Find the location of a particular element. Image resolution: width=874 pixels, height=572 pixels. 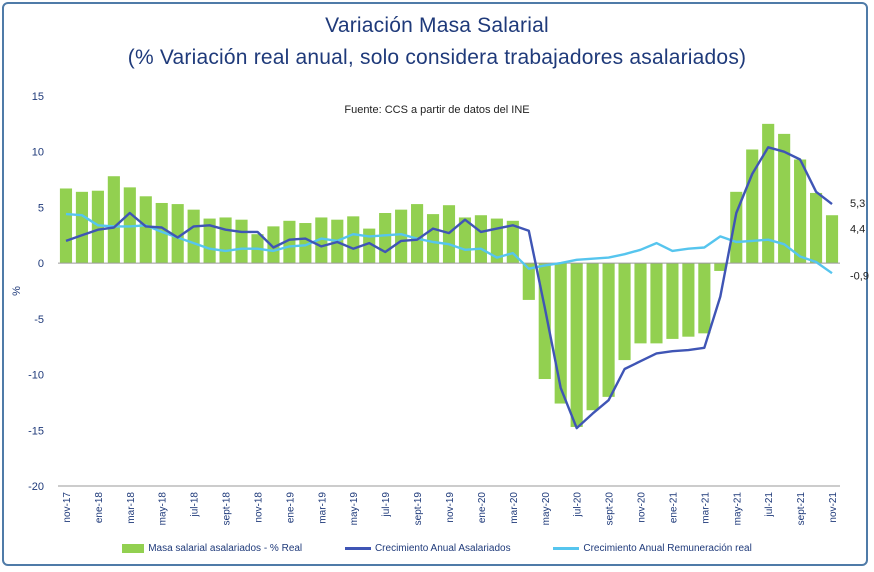

x-tick-label: may-19 is located at coordinates (354, 509).